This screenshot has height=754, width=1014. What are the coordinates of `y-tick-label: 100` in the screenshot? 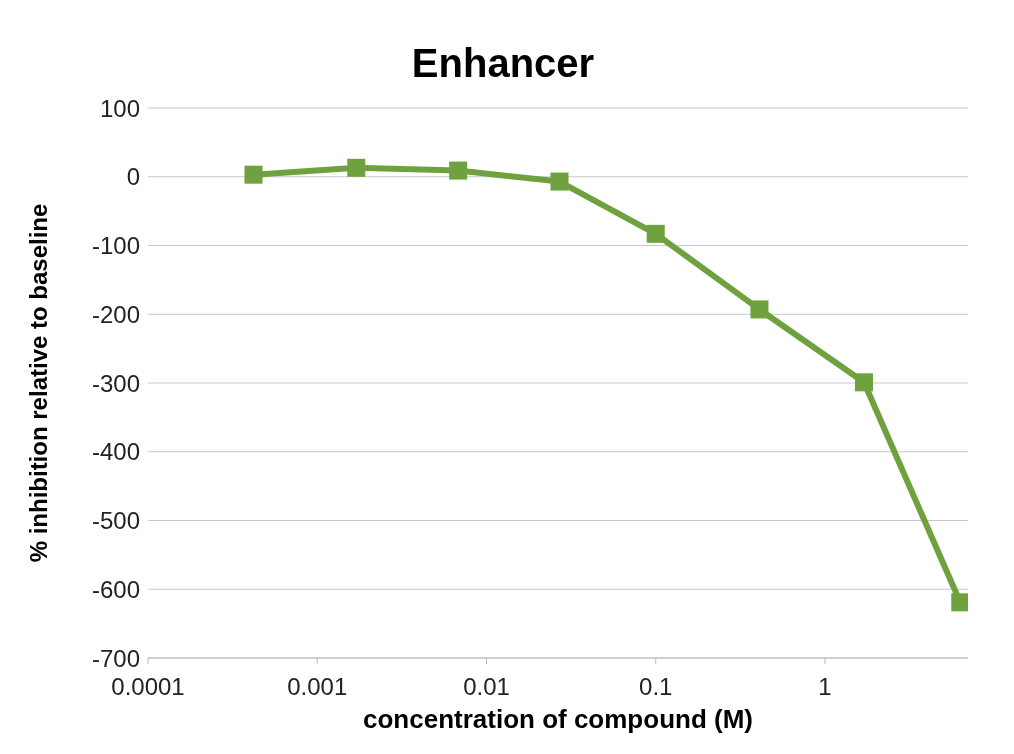 It's located at (119, 108).